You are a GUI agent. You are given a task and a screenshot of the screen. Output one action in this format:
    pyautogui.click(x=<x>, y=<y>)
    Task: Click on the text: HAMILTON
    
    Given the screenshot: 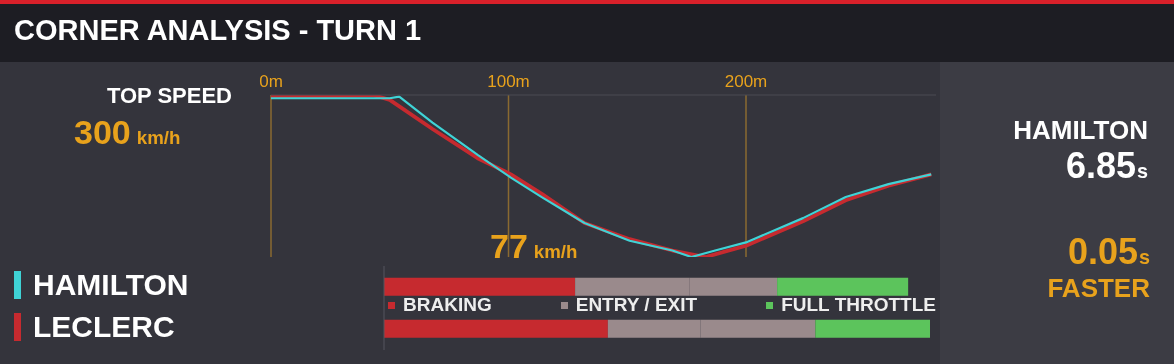 What is the action you would take?
    pyautogui.click(x=1080, y=130)
    